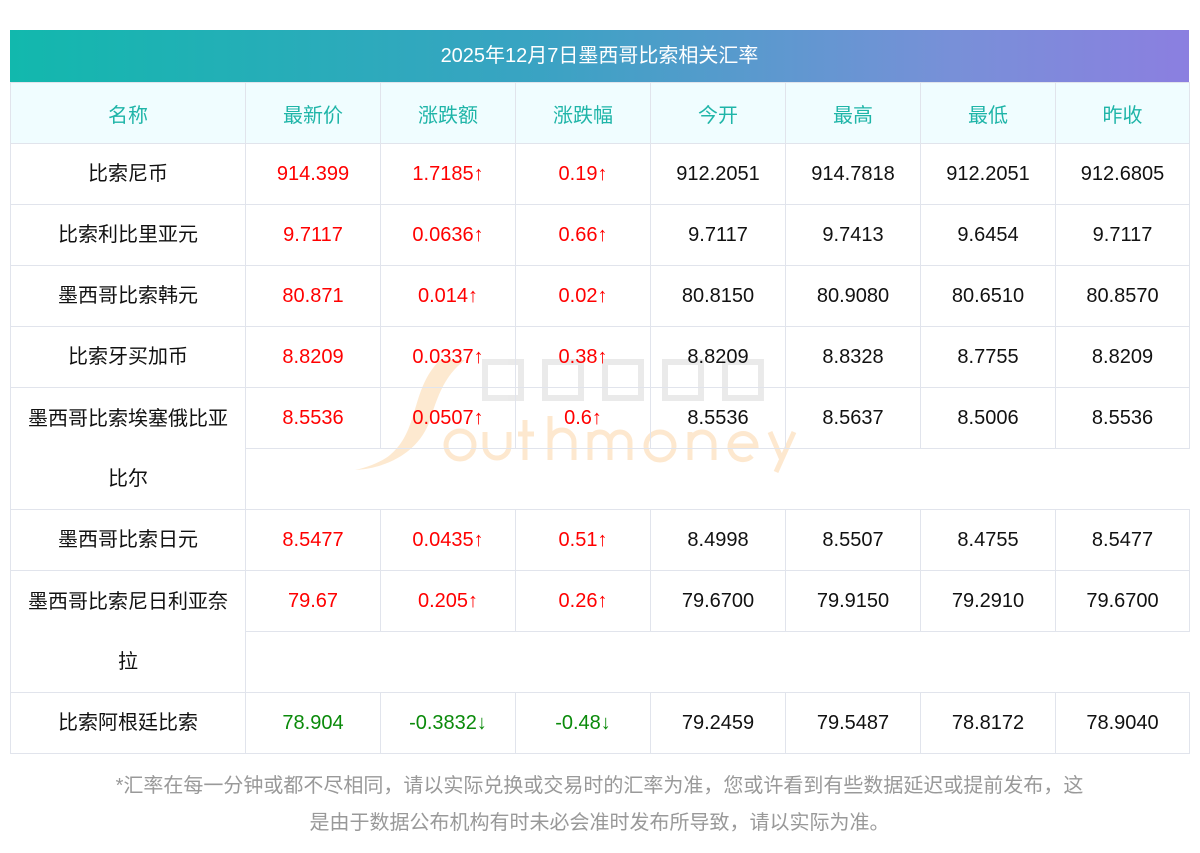 The height and width of the screenshot is (853, 1200). I want to click on prev-cell: 8.5536, so click(1122, 418).